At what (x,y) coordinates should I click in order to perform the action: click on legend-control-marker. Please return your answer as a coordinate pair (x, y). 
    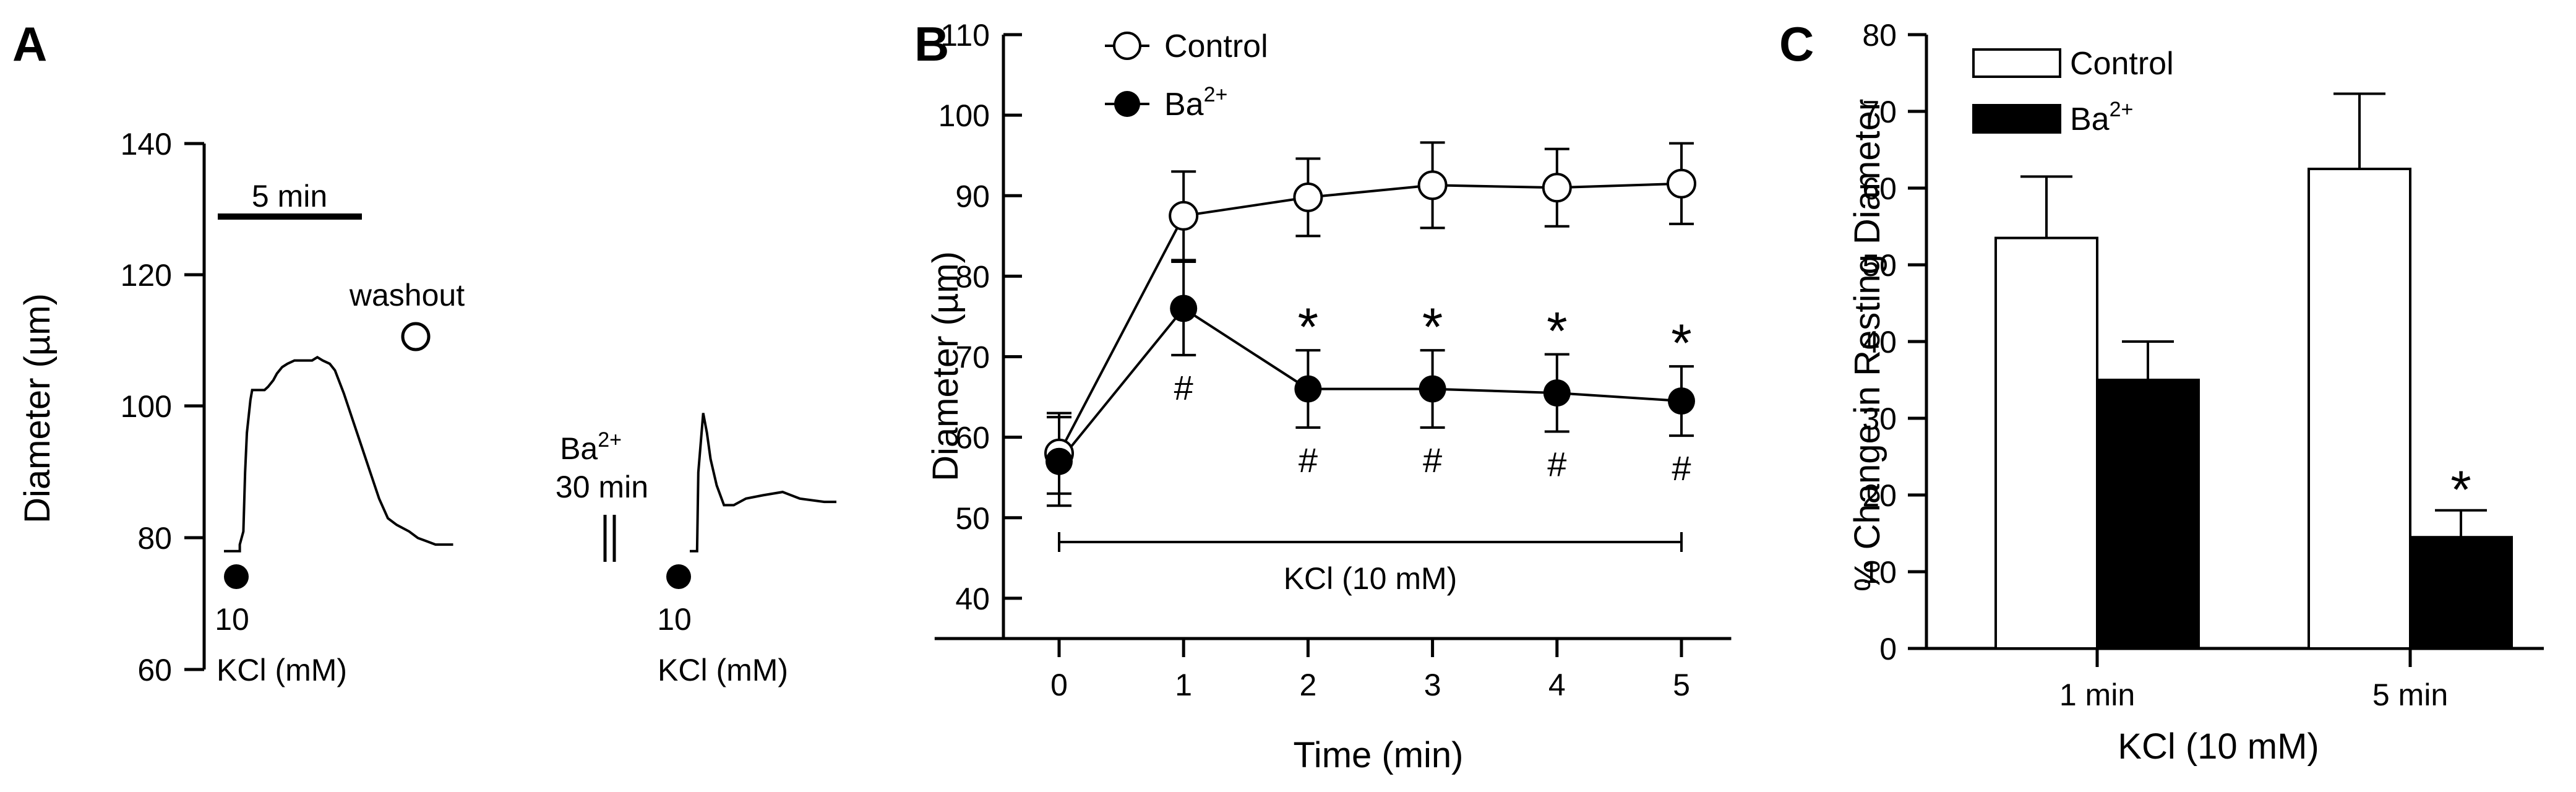
    Looking at the image, I should click on (1127, 46).